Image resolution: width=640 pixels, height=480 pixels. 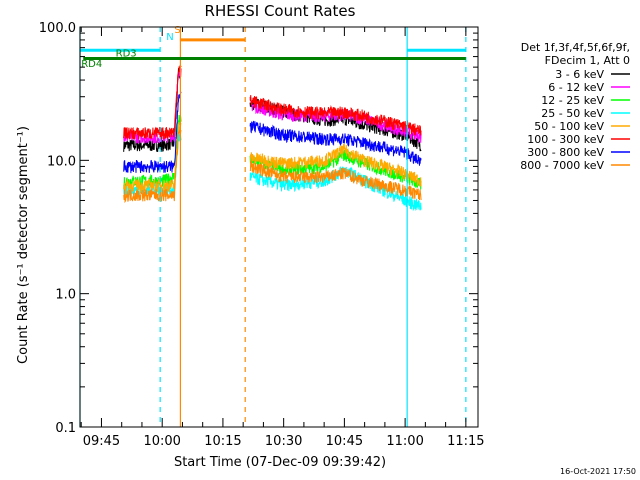 I want to click on x-axis-label: Start Time (07-Dec-09 09:39:42), so click(x=280, y=462).